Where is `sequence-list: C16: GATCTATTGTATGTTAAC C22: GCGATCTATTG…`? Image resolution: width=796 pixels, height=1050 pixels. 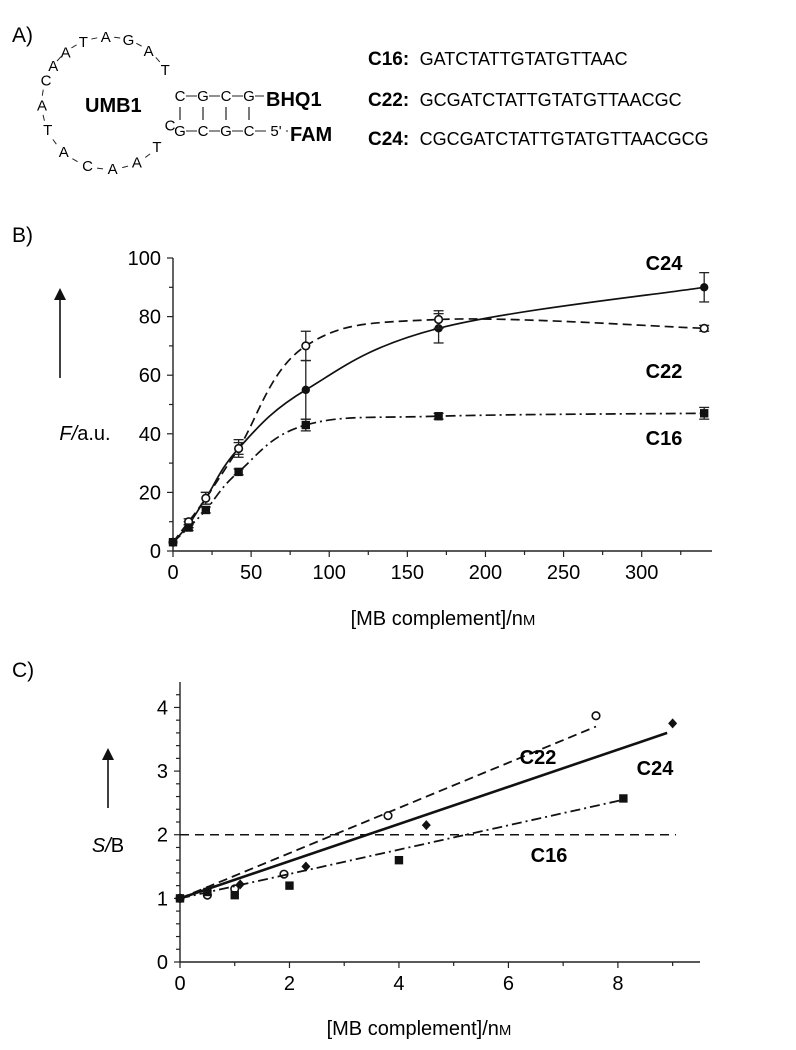 sequence-list: C16: GATCTATTGTATGTTAAC C22: GCGATCTATTG… is located at coordinates (538, 99).